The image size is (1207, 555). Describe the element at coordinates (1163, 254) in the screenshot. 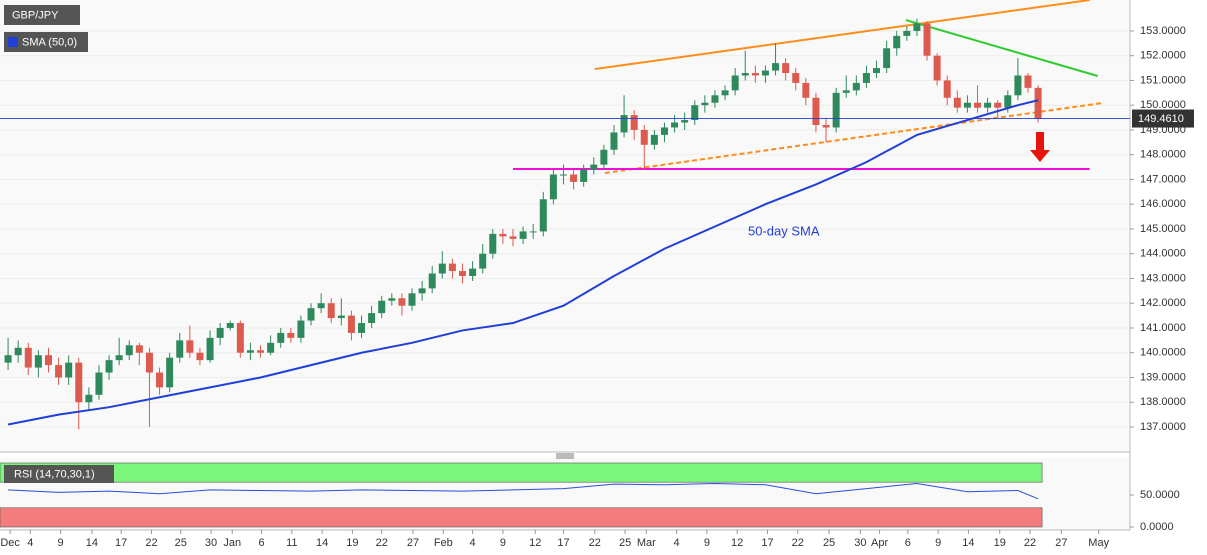

I see `y-tick-label: 144.0000` at that location.